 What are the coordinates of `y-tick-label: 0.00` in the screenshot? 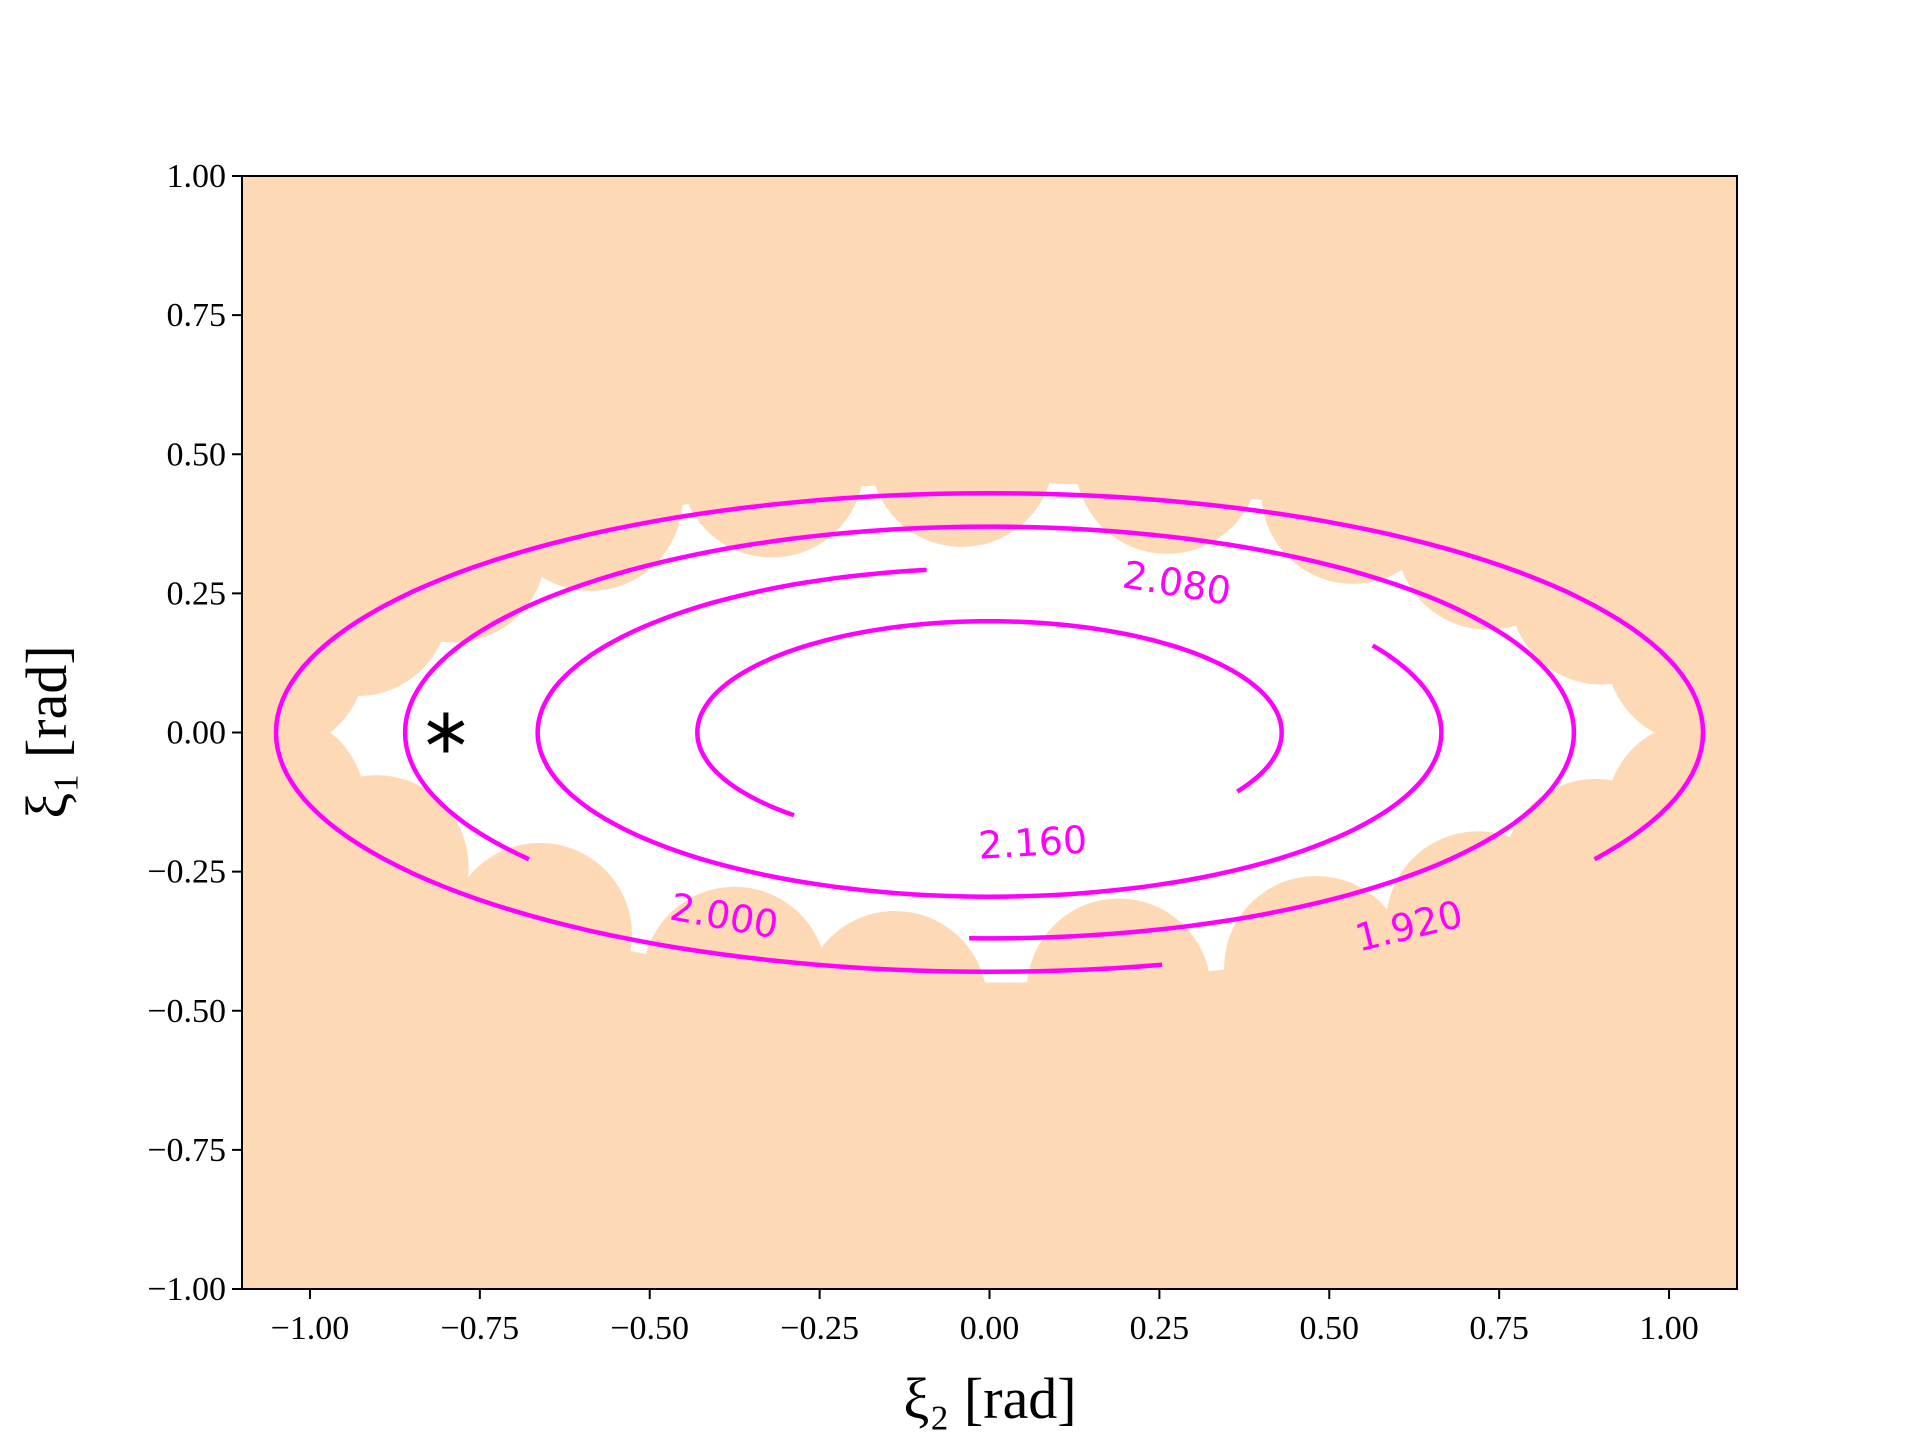 It's located at (197, 733).